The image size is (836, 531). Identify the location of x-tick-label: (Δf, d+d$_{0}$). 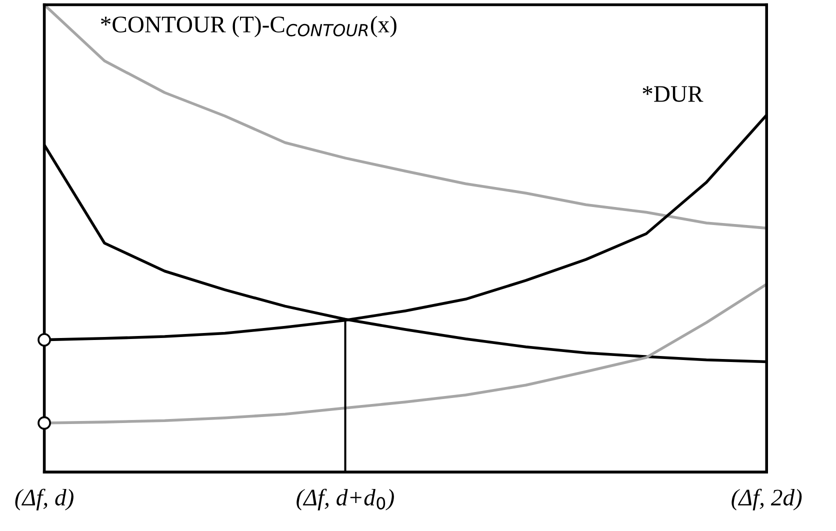
(345, 499).